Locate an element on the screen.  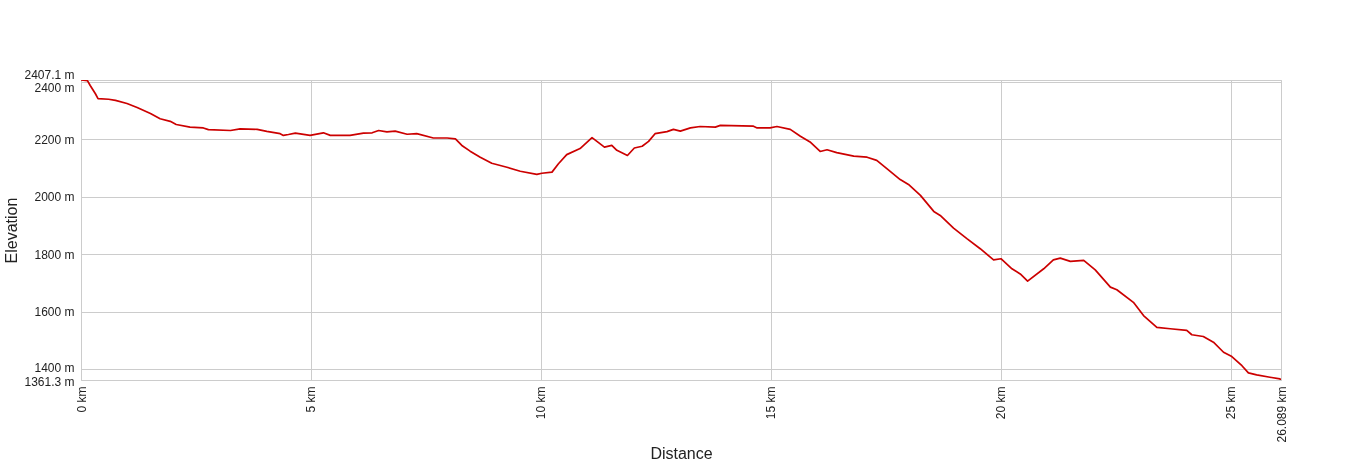
y-tick-label: 2407.1 m is located at coordinates (49, 74).